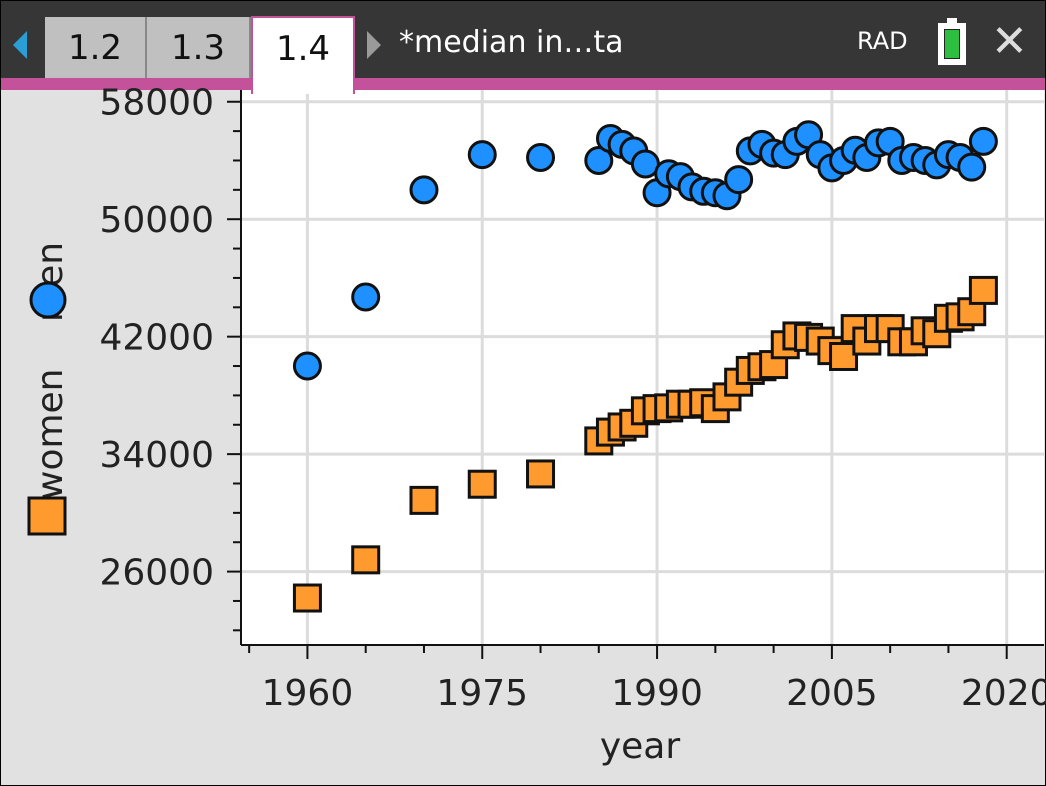 This screenshot has height=786, width=1046. Describe the element at coordinates (48, 300) in the screenshot. I see `men-legend-circle-icon` at that location.